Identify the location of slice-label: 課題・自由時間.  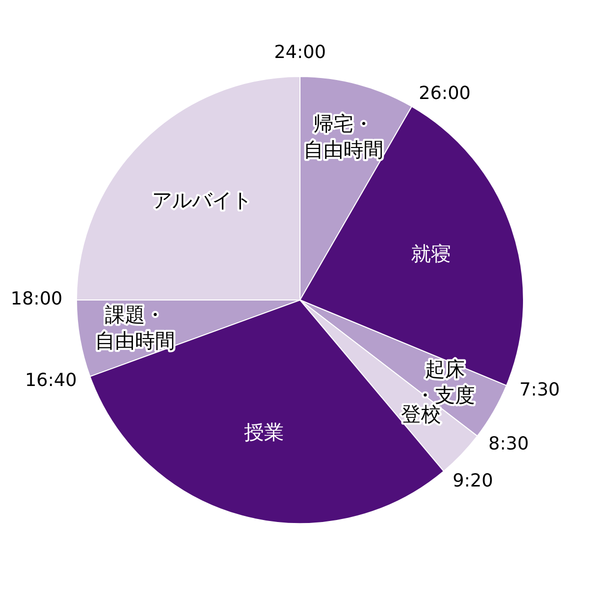
(134, 327).